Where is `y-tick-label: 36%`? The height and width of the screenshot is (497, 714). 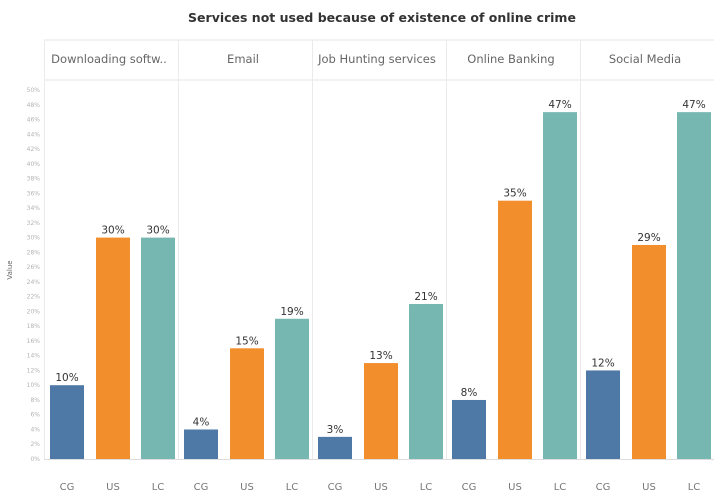 y-tick-label: 36% is located at coordinates (34, 193).